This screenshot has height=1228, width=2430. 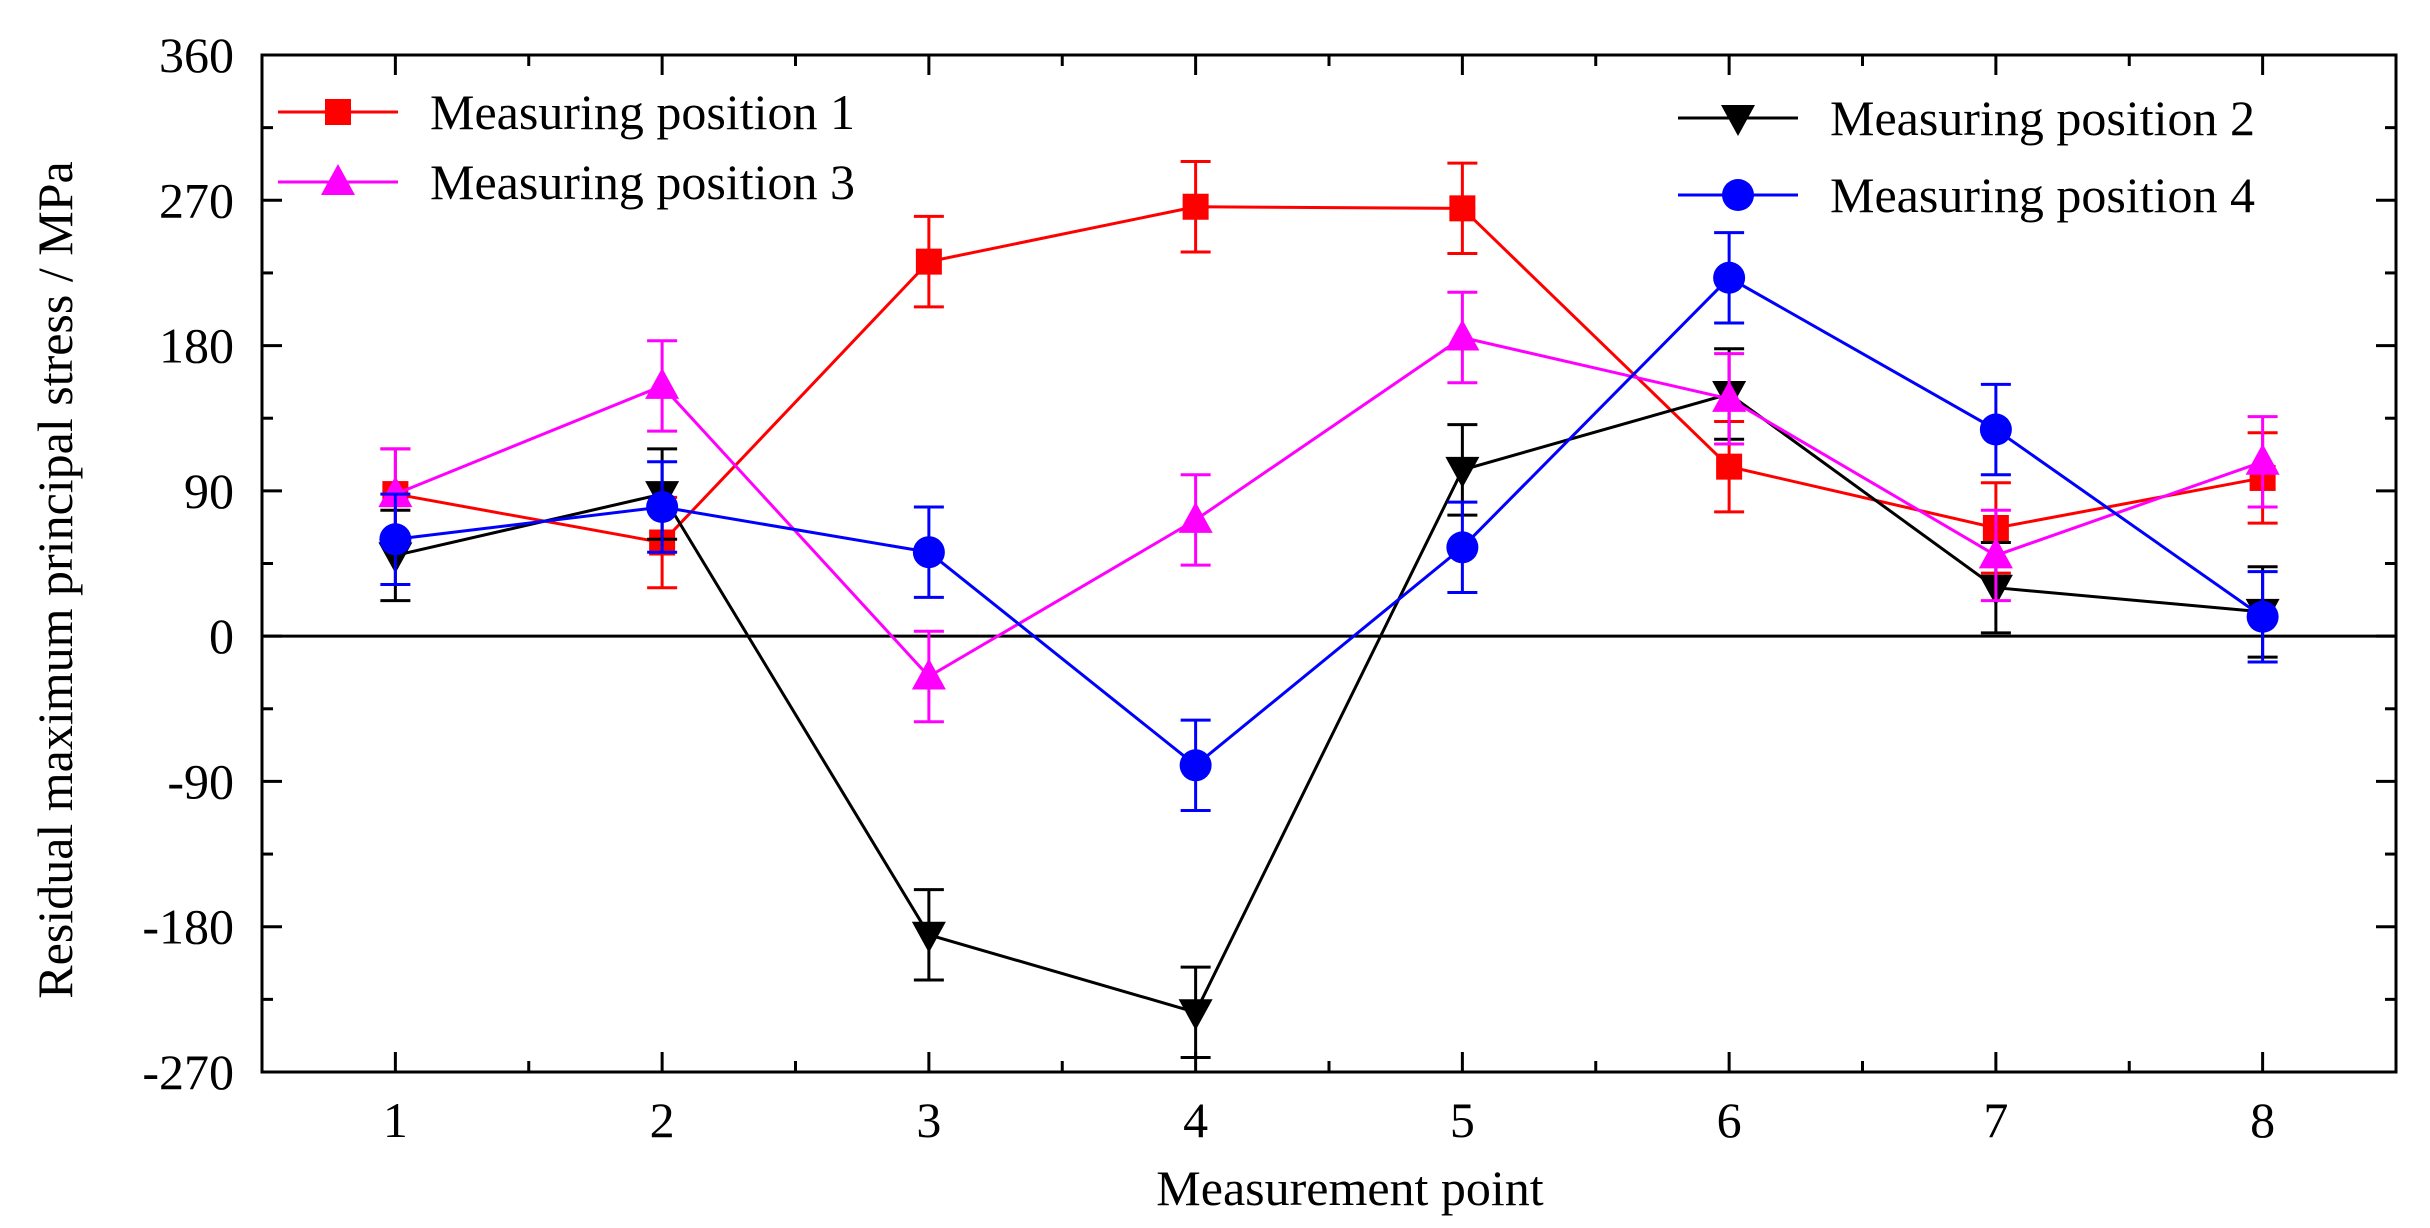 I want to click on x-tick-label: 4, so click(x=1195, y=1120).